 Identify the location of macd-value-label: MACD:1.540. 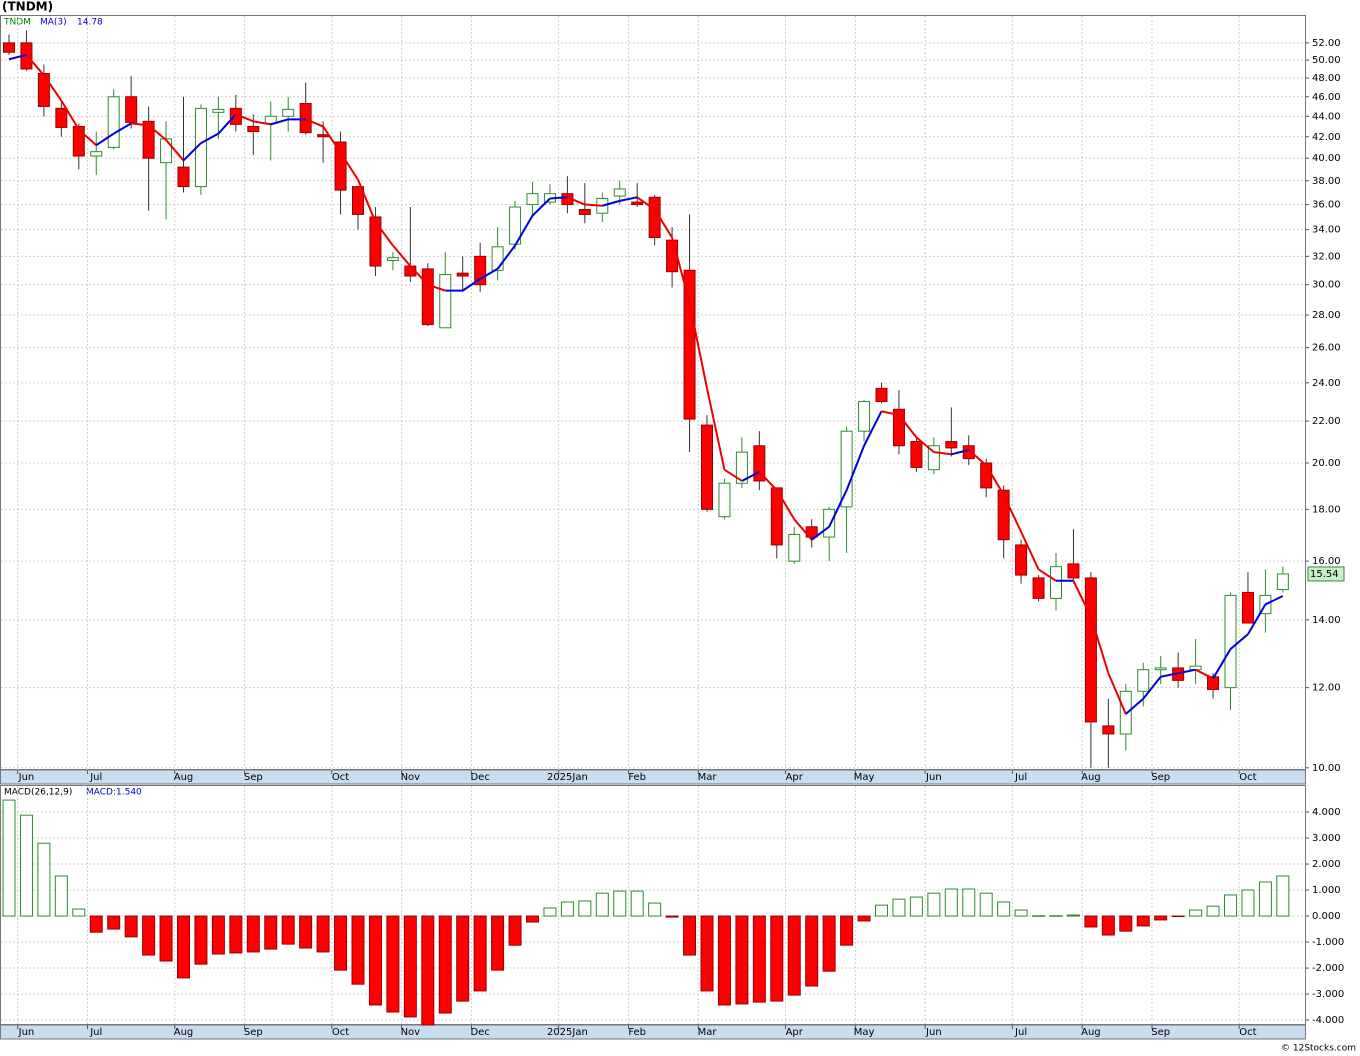
(114, 793).